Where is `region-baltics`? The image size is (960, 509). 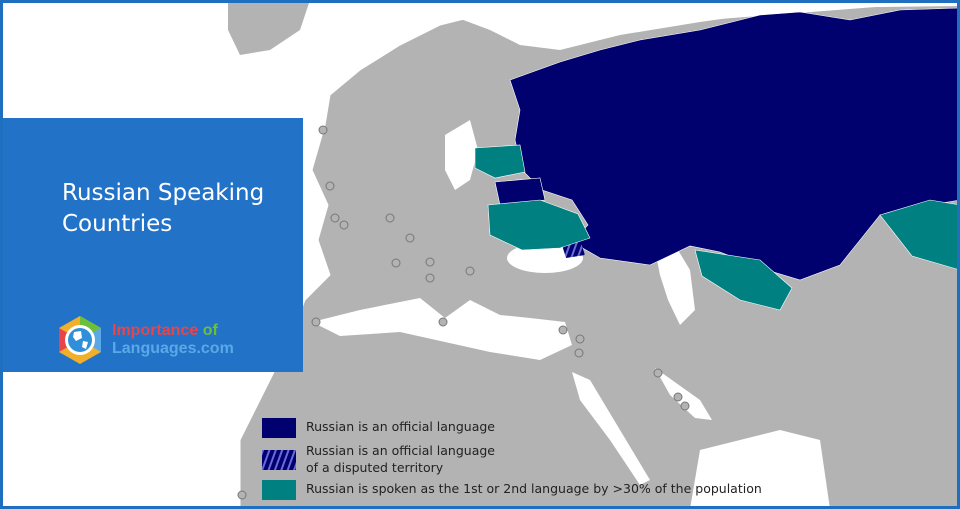
region-baltics is located at coordinates (500, 161).